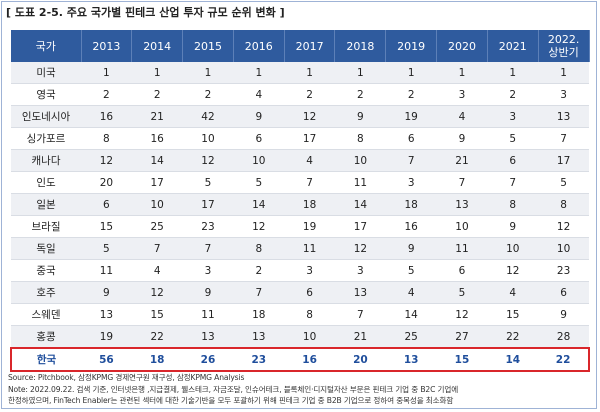 The image size is (600, 412). I want to click on rank-cell: 28, so click(563, 337).